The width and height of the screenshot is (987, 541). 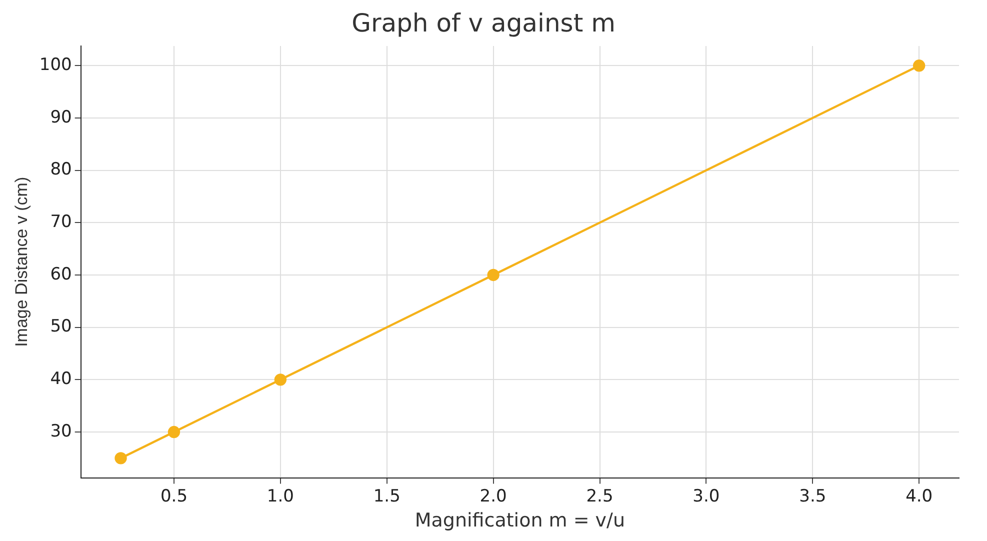 I want to click on y-tick-label: 40, so click(x=61, y=379).